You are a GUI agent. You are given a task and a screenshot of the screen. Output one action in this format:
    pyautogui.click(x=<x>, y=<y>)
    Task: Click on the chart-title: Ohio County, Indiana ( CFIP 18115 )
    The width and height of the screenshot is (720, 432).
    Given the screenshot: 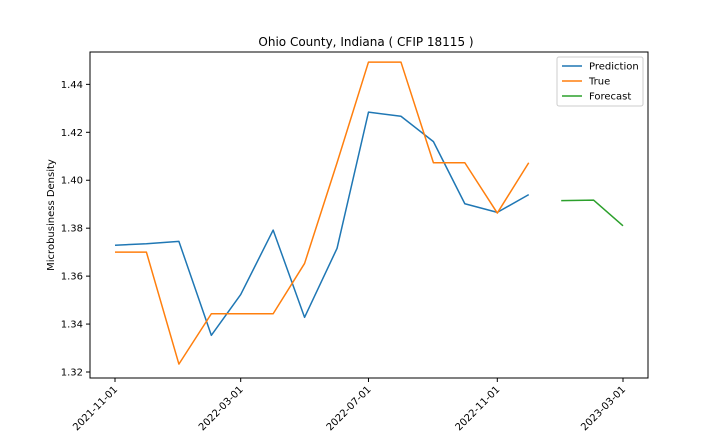 What is the action you would take?
    pyautogui.click(x=365, y=42)
    